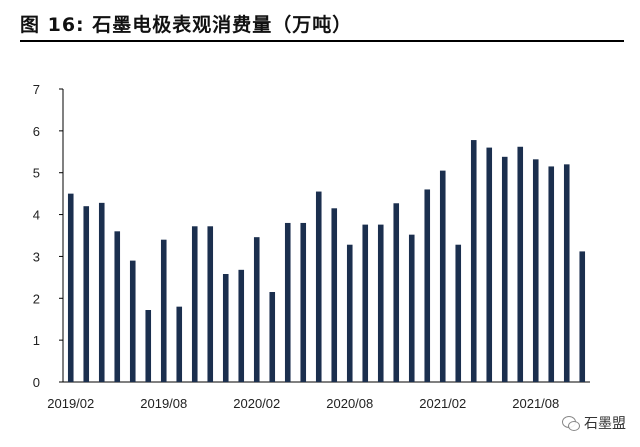  Describe the element at coordinates (256, 403) in the screenshot. I see `x-tick-label: 2020/02` at that location.